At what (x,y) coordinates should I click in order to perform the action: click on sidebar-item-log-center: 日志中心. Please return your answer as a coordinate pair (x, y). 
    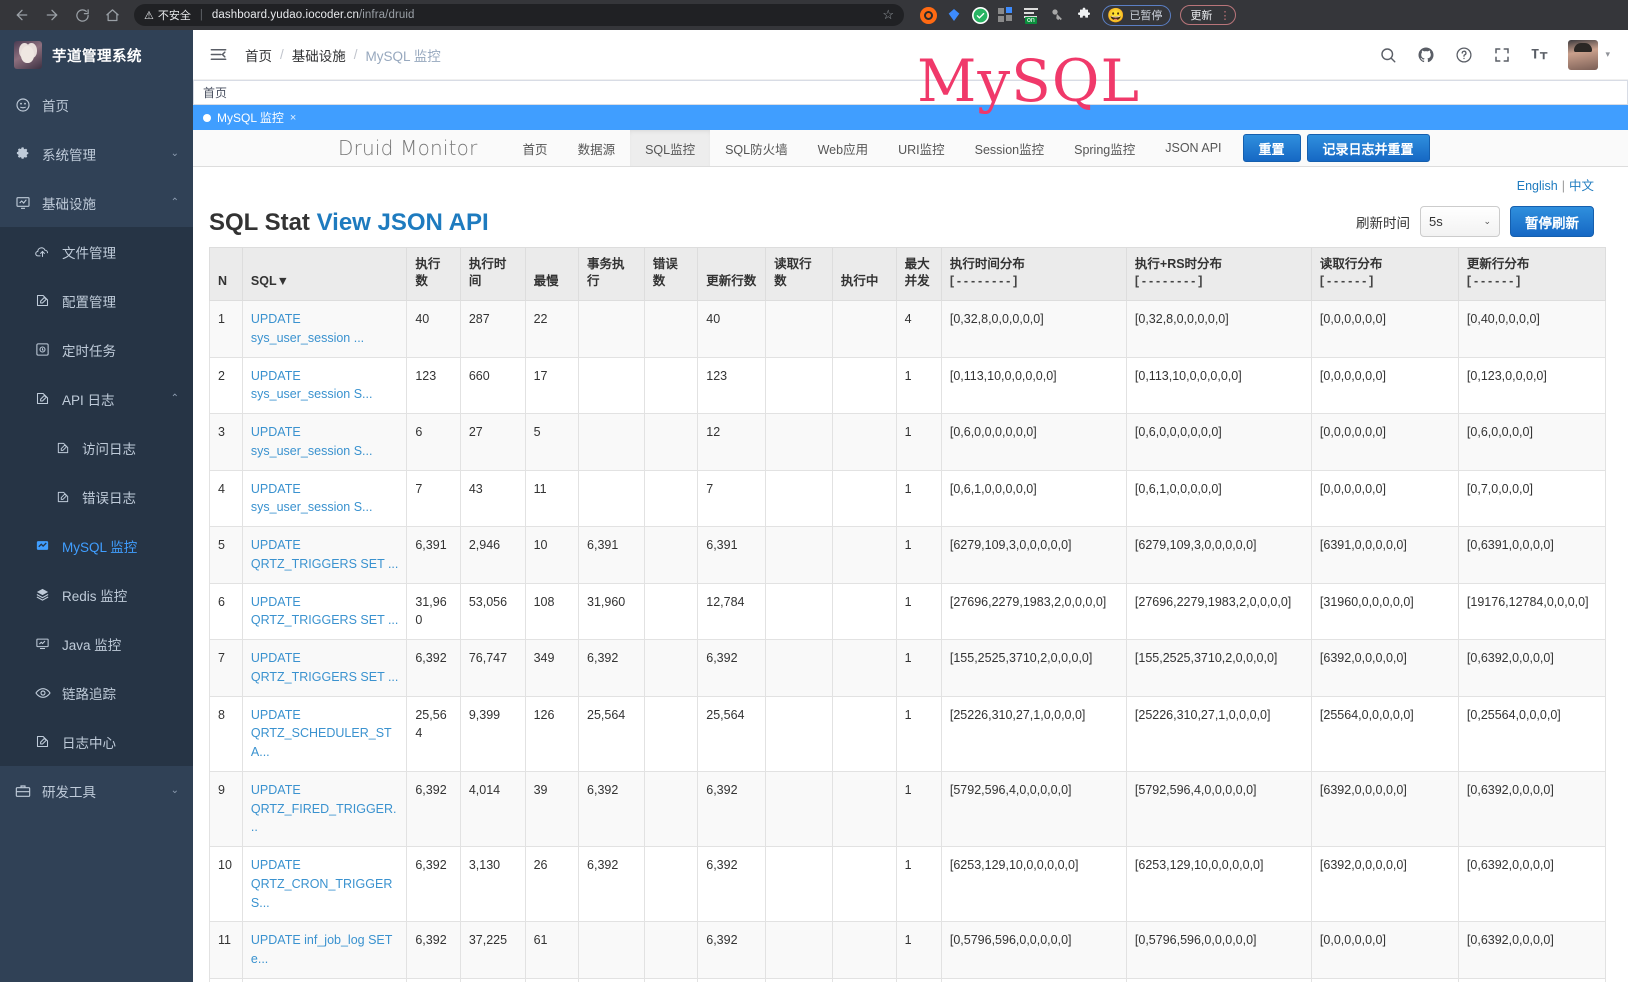
    Looking at the image, I should click on (96, 741).